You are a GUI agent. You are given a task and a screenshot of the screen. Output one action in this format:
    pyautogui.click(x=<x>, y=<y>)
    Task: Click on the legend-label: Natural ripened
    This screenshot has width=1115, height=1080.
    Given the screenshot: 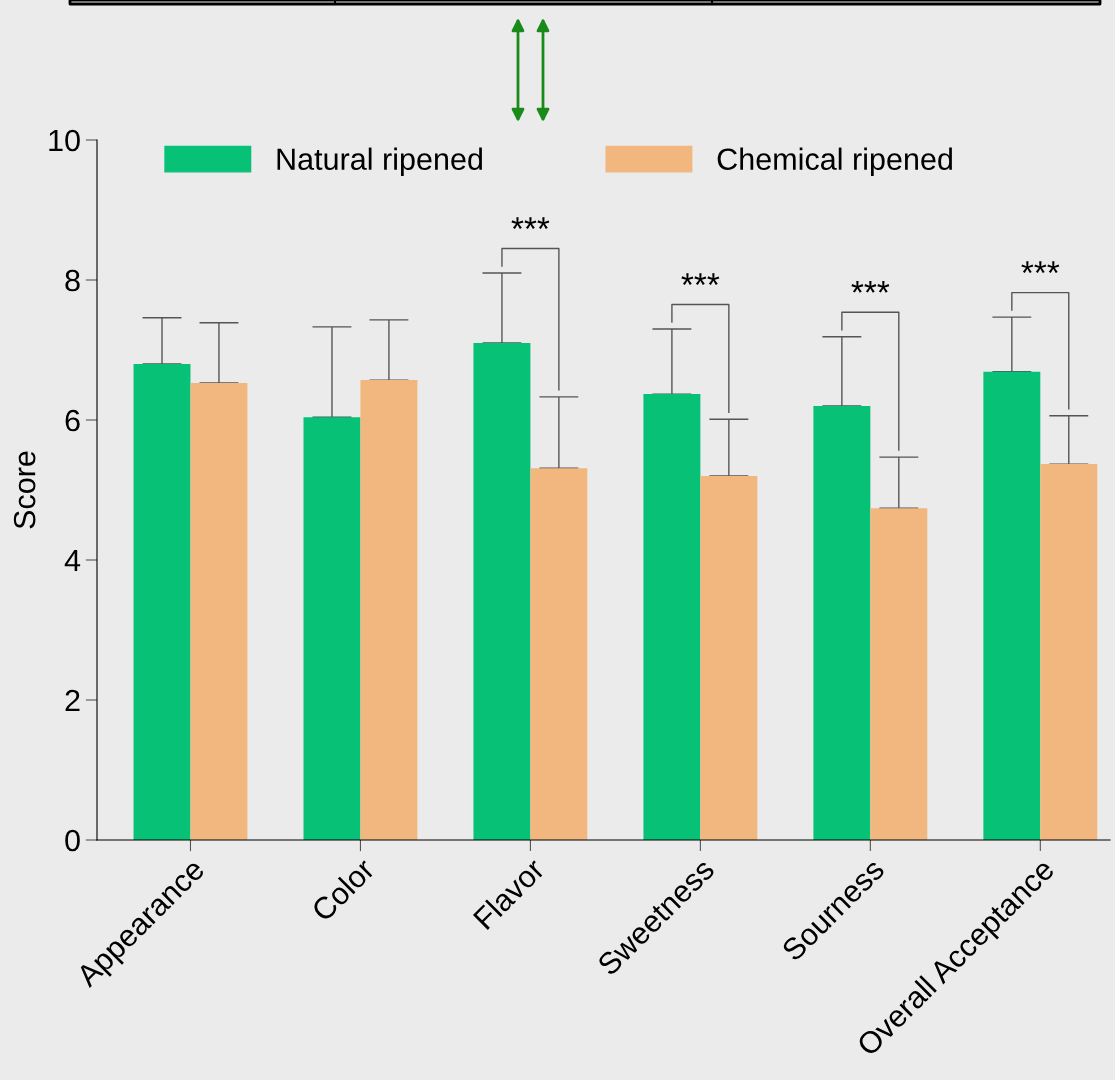 What is the action you would take?
    pyautogui.click(x=379, y=162)
    